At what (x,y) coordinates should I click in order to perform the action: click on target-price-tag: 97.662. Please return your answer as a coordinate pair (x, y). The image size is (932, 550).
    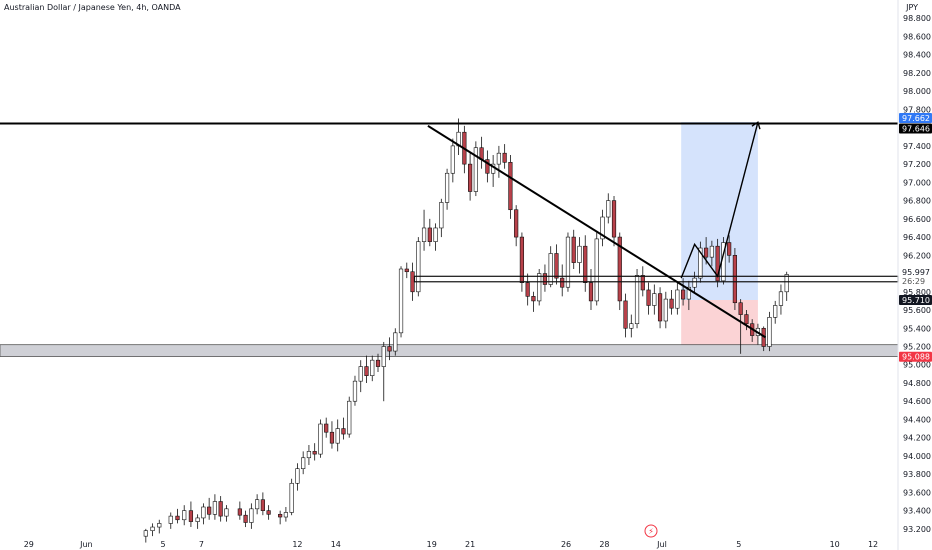
    Looking at the image, I should click on (916, 118).